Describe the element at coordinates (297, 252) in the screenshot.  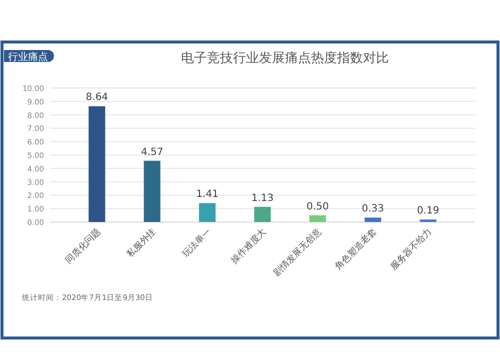
I see `x-tick-label: 剧情发展无创意` at that location.